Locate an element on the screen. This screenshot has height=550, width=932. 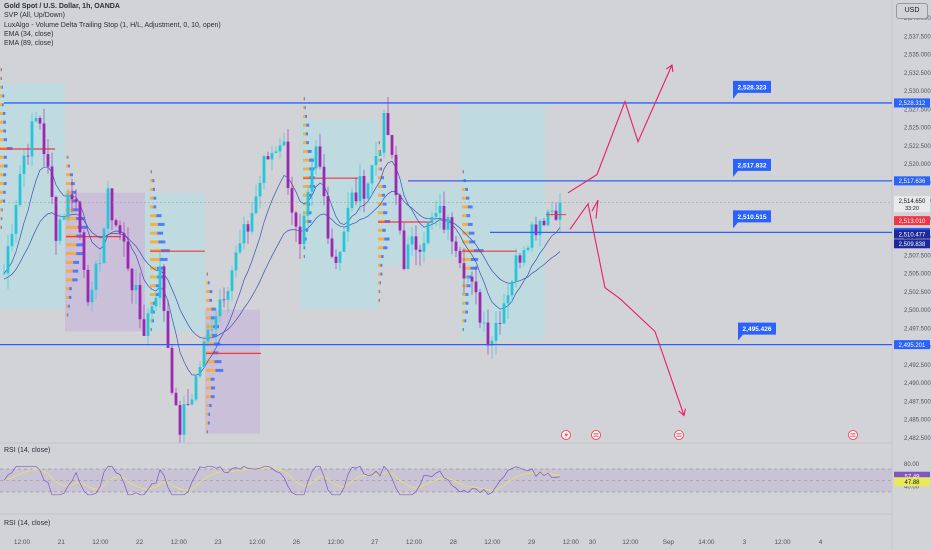
price-axis-label: 2,513.010 is located at coordinates (912, 222).